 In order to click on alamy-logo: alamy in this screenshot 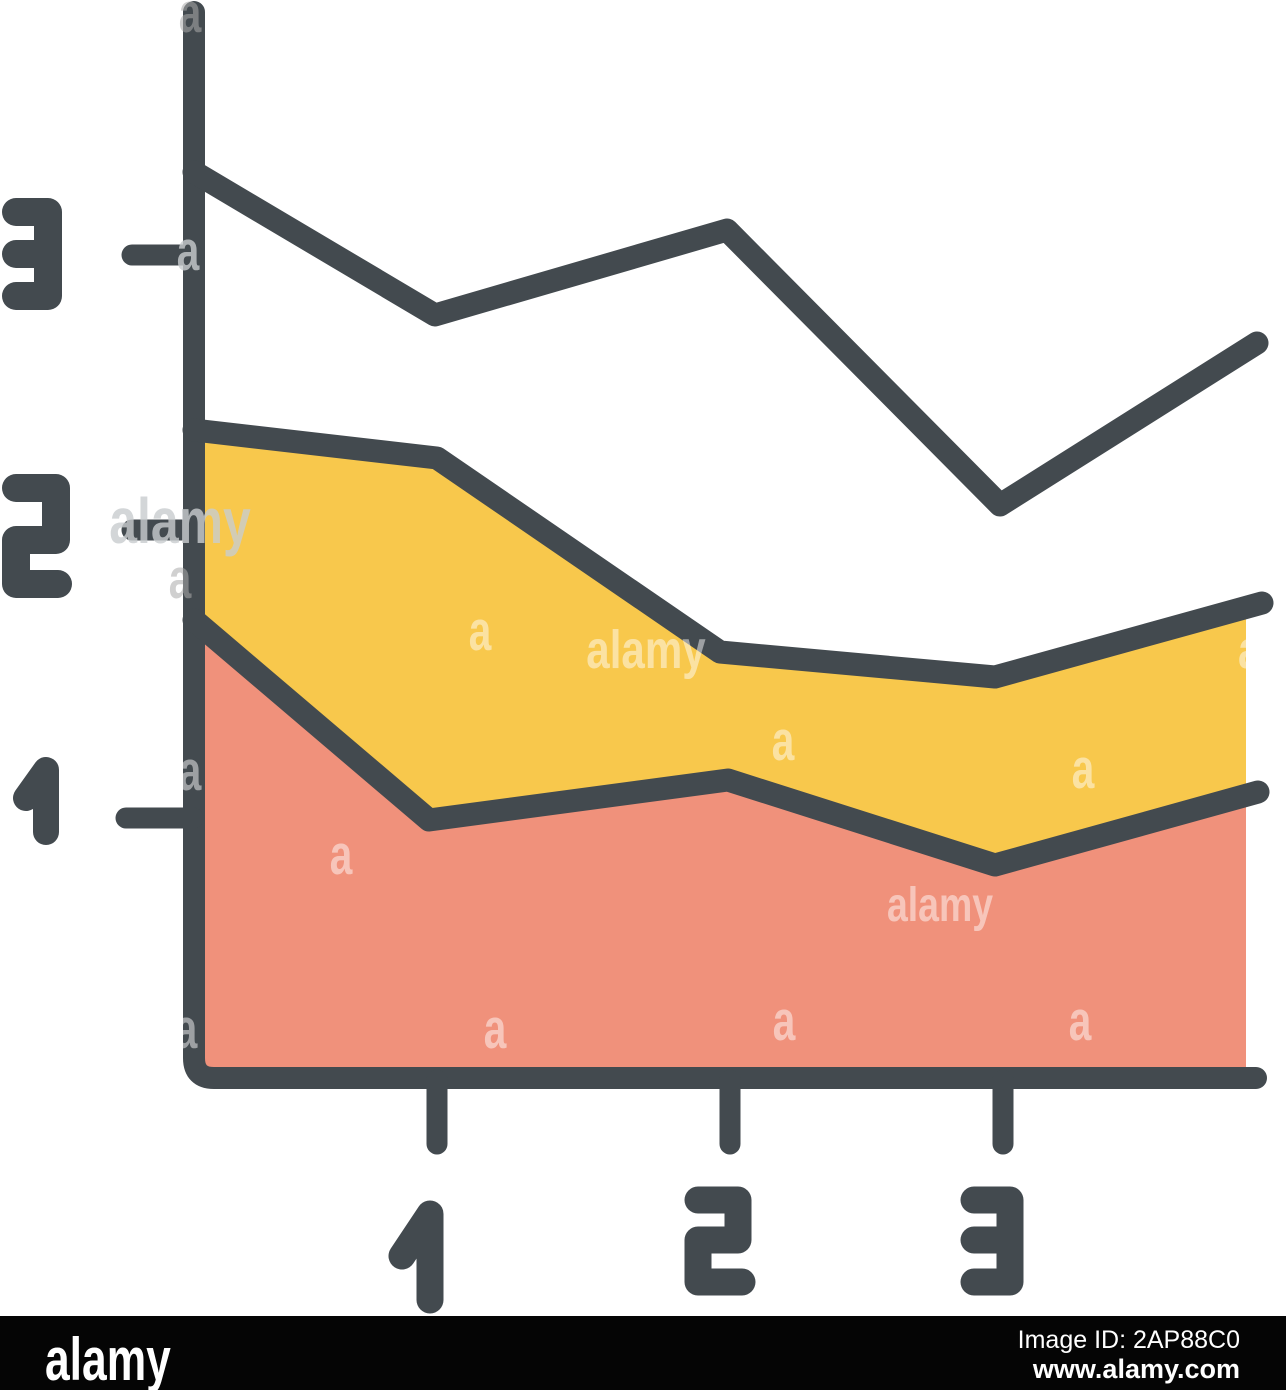, I will do `click(108, 1358)`.